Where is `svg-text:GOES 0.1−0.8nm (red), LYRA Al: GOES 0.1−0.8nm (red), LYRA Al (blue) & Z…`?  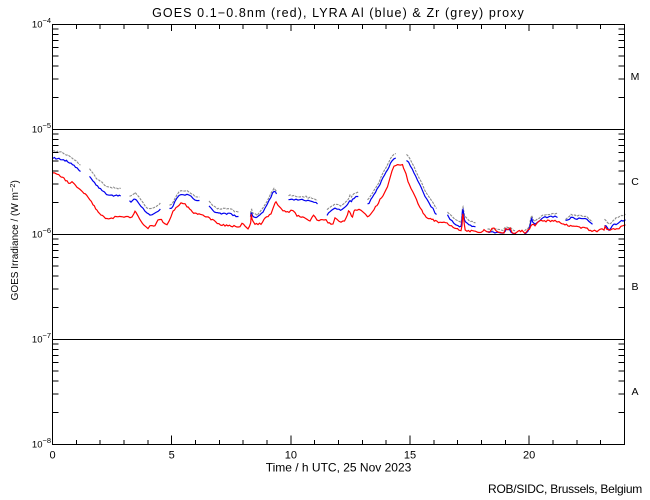
svg-text:GOES 0.1−0.8nm (red), LYRA Al: GOES 0.1−0.8nm (red), LYRA Al (blue) & Z… is located at coordinates (338, 13).